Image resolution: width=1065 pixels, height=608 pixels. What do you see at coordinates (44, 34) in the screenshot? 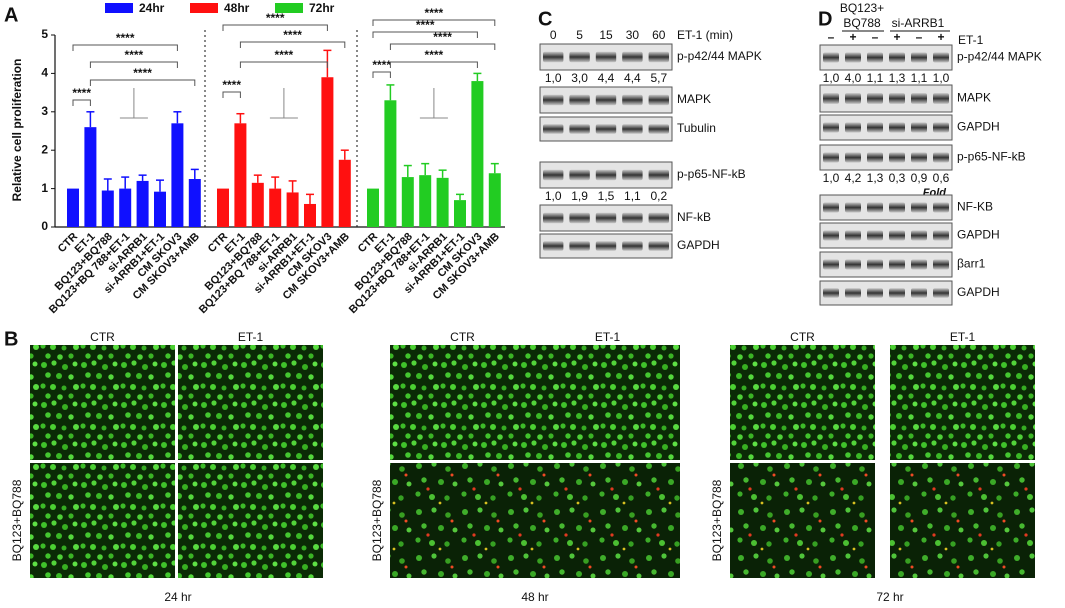
I see `y-tick-label: 5` at bounding box center [44, 34].